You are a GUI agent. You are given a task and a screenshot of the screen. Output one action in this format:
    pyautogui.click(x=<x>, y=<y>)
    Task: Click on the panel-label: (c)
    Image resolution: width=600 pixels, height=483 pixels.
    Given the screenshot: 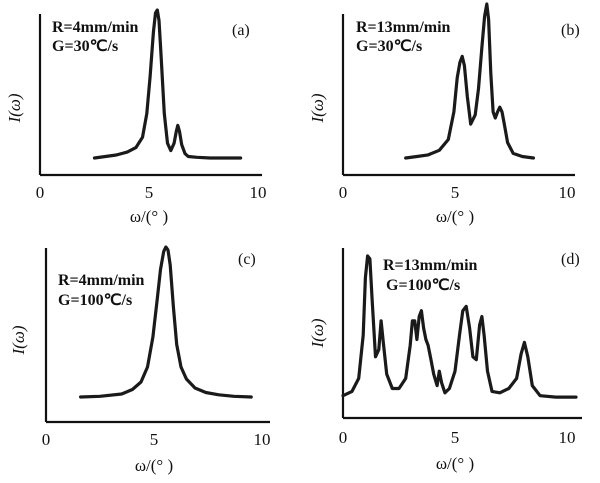 What is the action you would take?
    pyautogui.click(x=247, y=259)
    